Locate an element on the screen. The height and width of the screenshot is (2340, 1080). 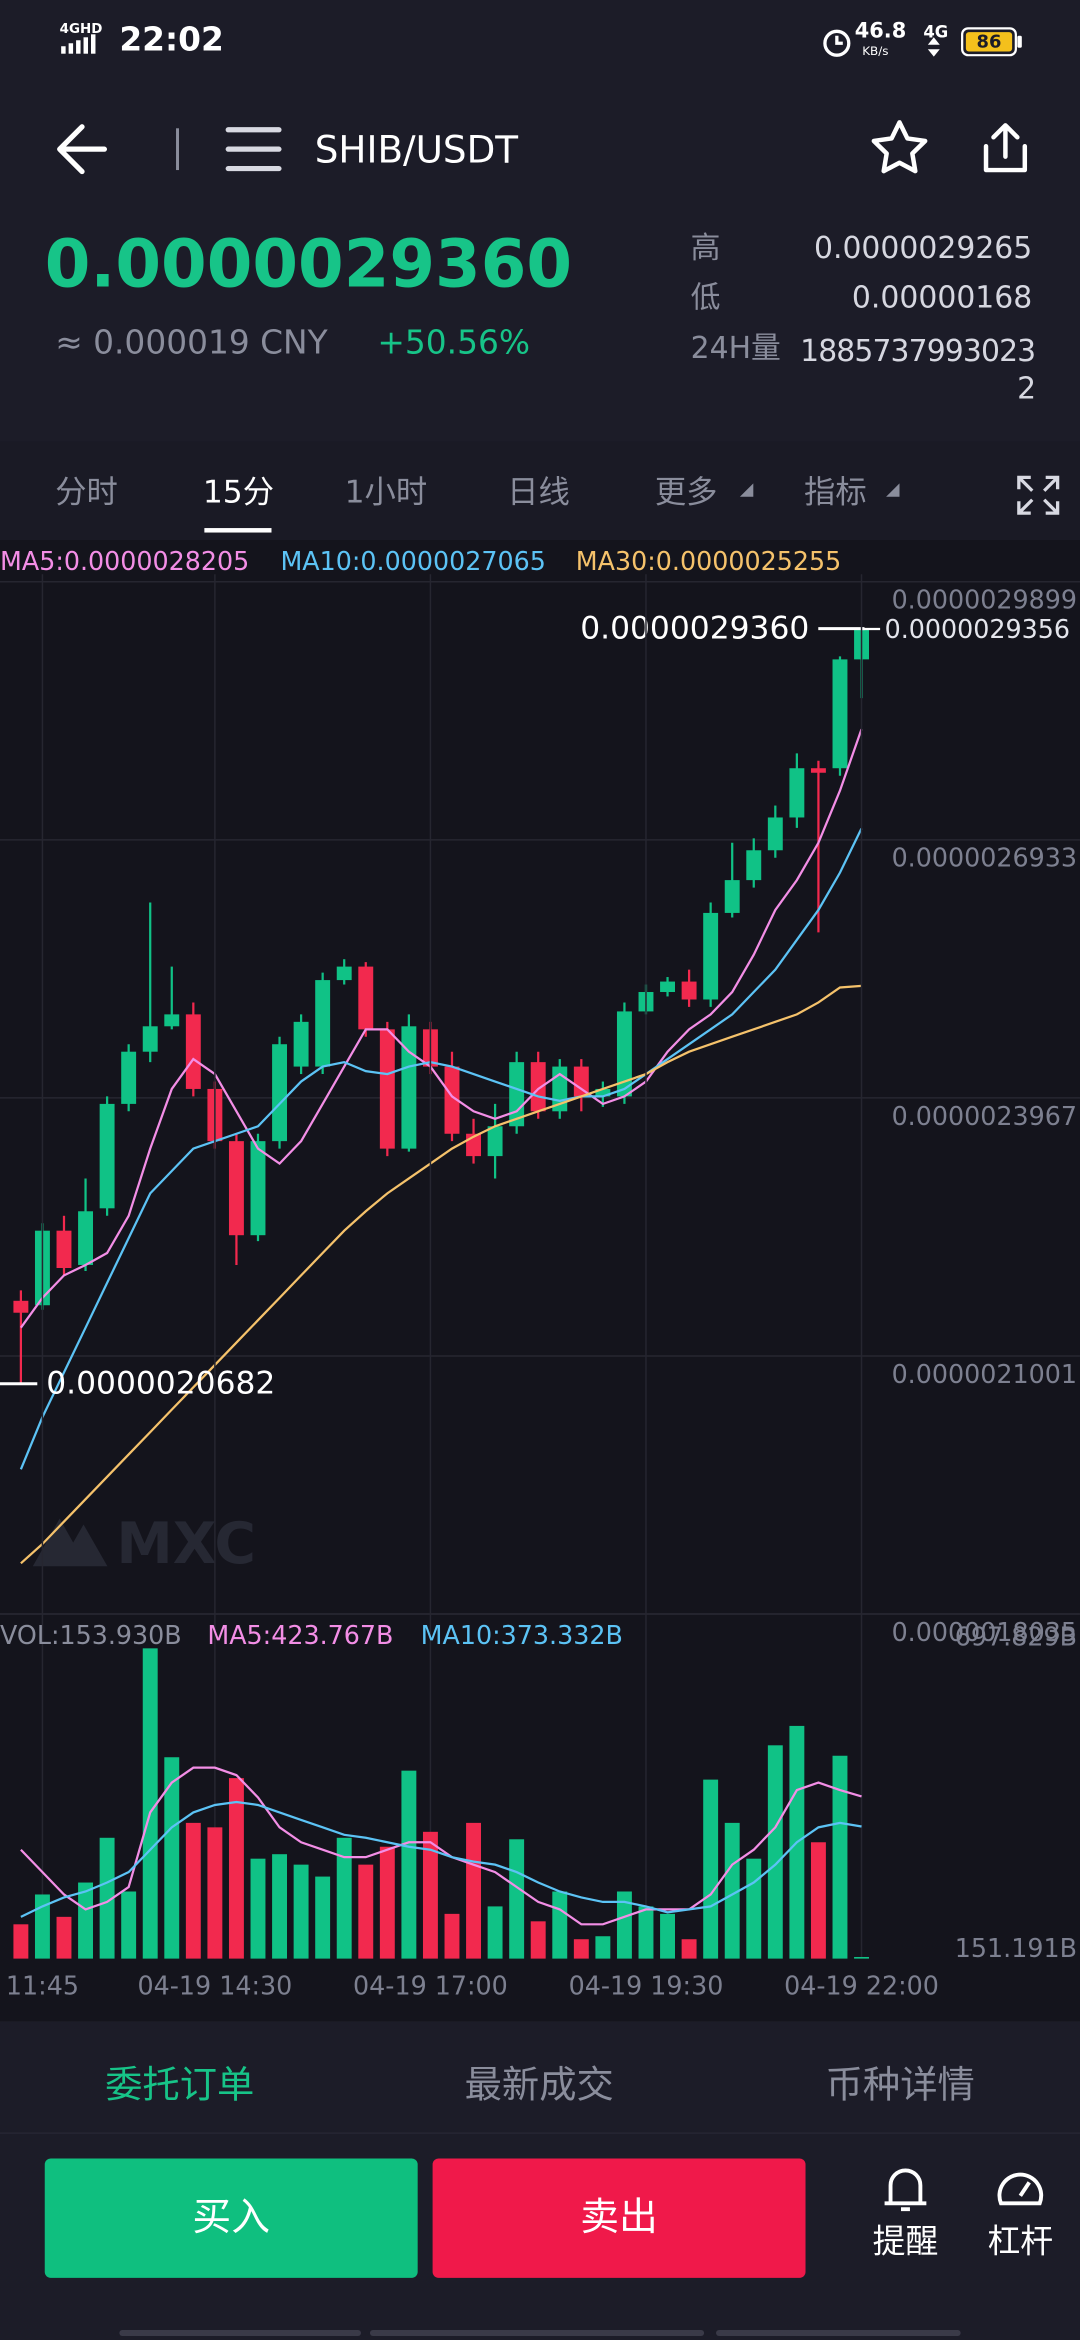
y-tick-label: 0.0000018035 is located at coordinates (984, 1632).